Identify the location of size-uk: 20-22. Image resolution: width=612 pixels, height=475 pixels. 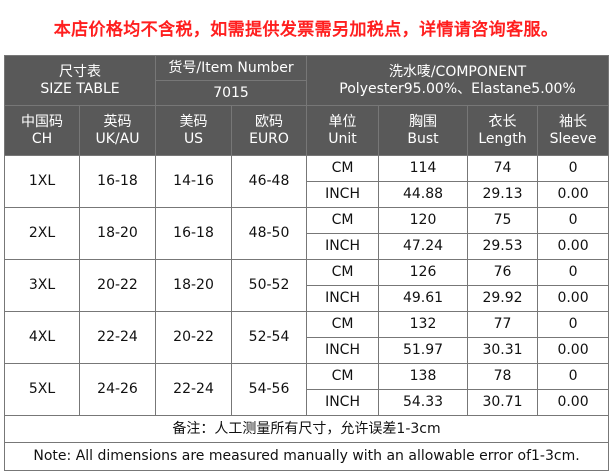
(117, 285).